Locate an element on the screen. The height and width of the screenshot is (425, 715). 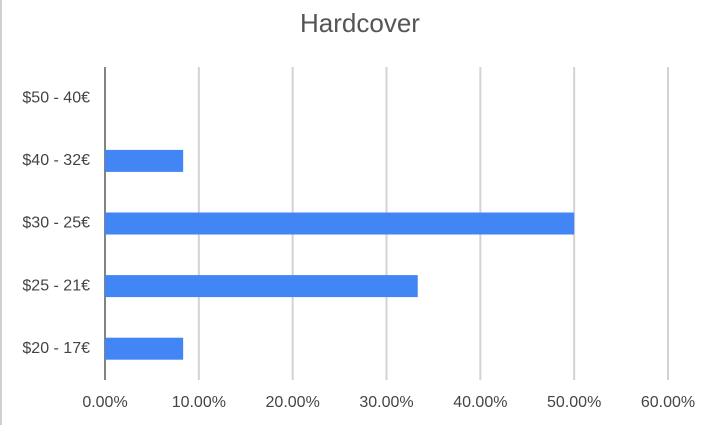
y-tick-label: $30 - 25€ is located at coordinates (56, 223).